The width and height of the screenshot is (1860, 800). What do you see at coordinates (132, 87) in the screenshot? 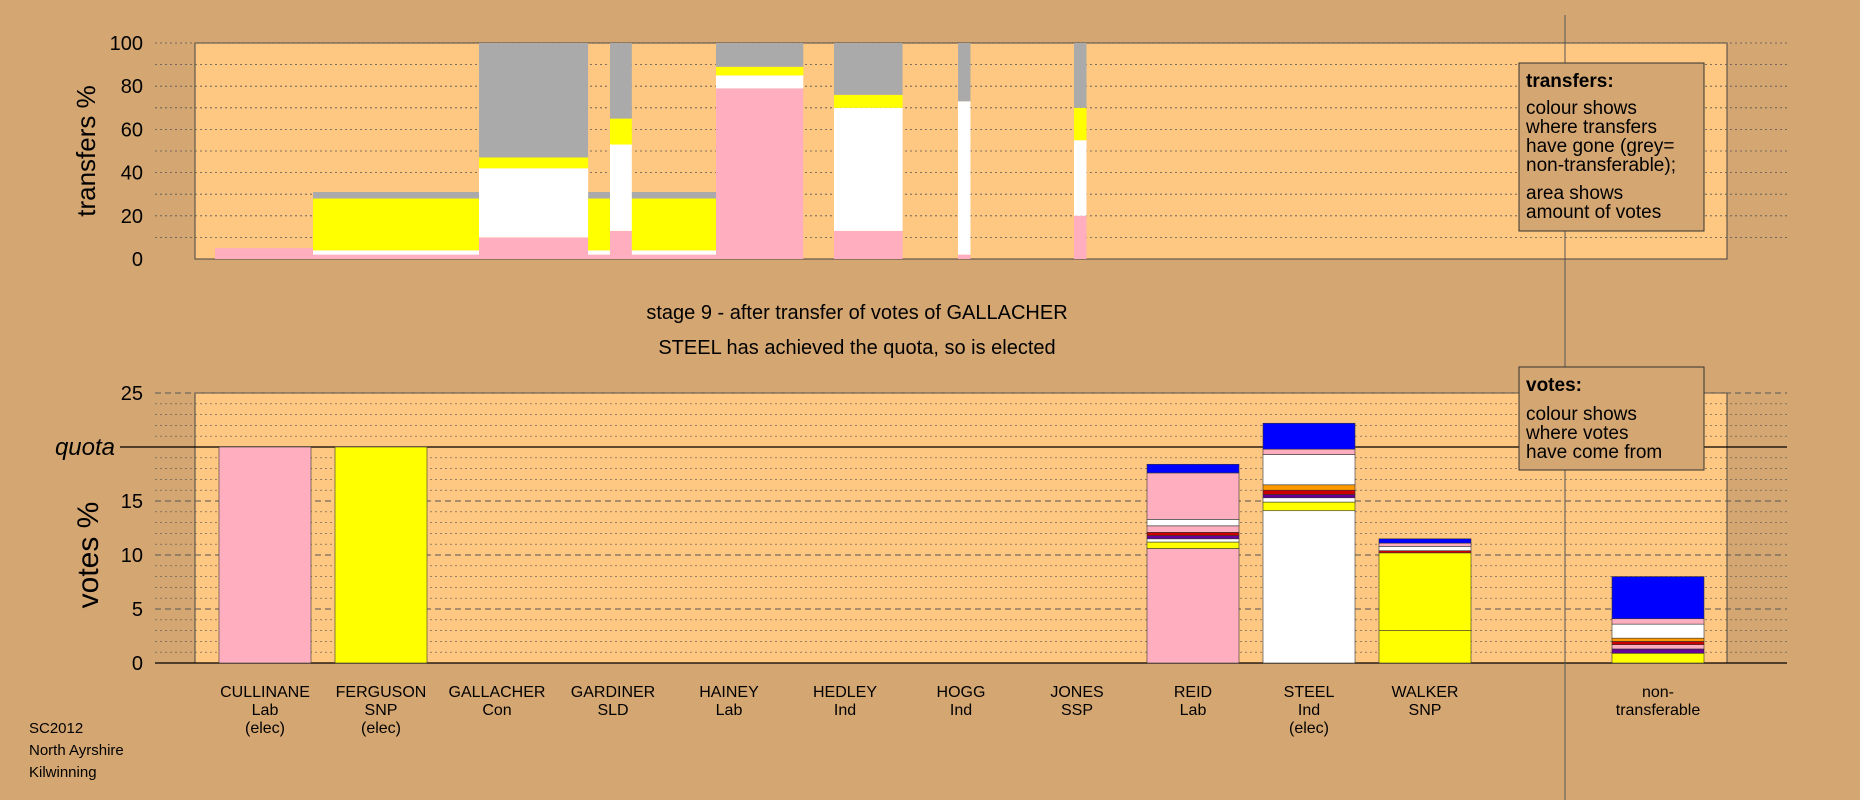
I see `y-tick-label: 80` at bounding box center [132, 87].